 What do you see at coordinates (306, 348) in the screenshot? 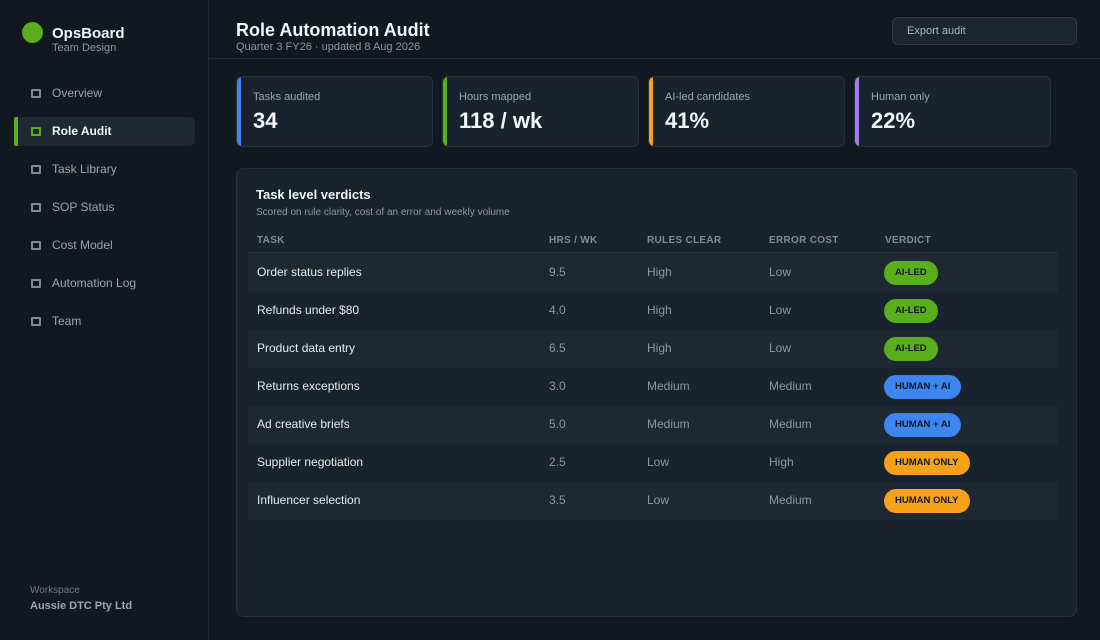
I see `task-cell: Product data entry` at bounding box center [306, 348].